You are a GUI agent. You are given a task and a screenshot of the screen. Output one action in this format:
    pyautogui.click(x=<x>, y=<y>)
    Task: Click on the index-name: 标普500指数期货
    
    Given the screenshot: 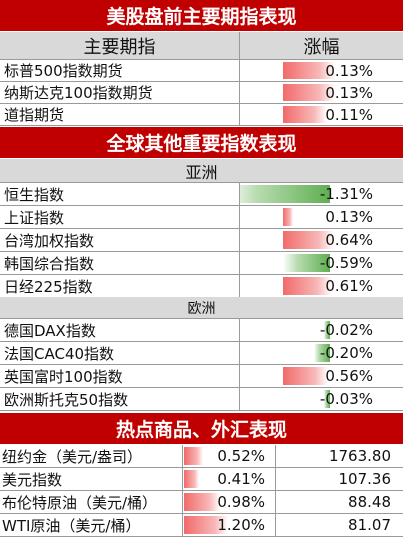 What is the action you would take?
    pyautogui.click(x=120, y=70)
    